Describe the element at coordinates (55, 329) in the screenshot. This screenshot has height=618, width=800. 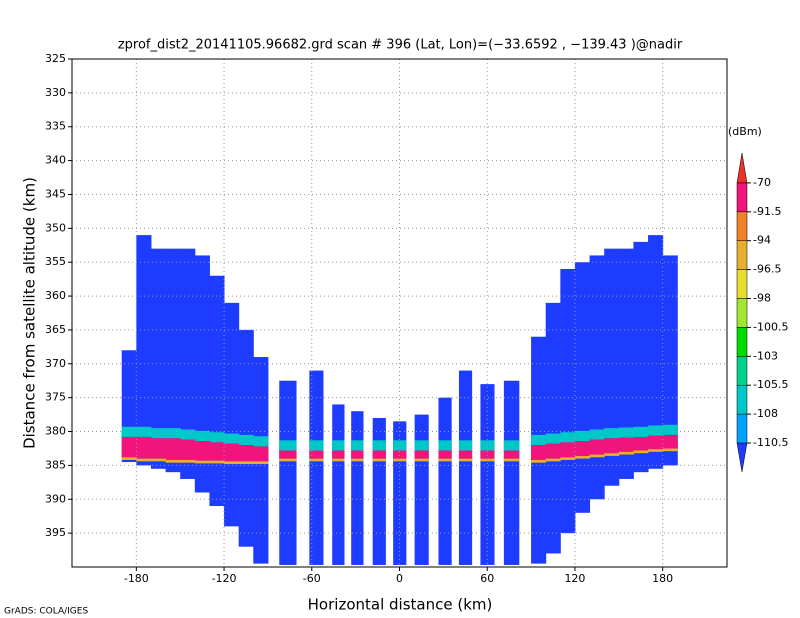
I see `y-tick-label: 365` at that location.